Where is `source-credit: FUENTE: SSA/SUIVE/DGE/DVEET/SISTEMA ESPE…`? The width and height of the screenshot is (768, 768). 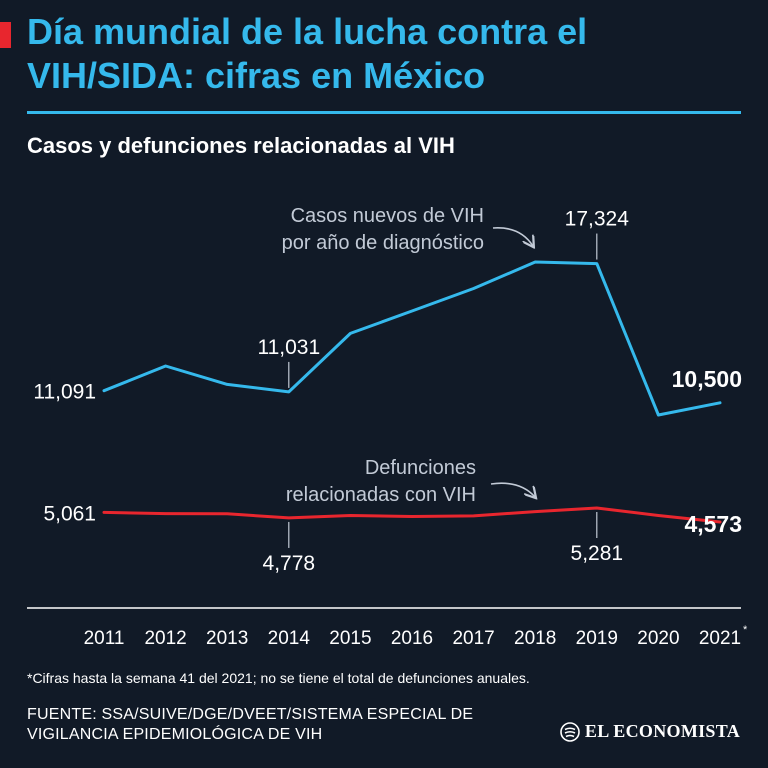
source-credit: FUENTE: SSA/SUIVE/DGE/DVEET/SISTEMA ESPE… is located at coordinates (287, 725).